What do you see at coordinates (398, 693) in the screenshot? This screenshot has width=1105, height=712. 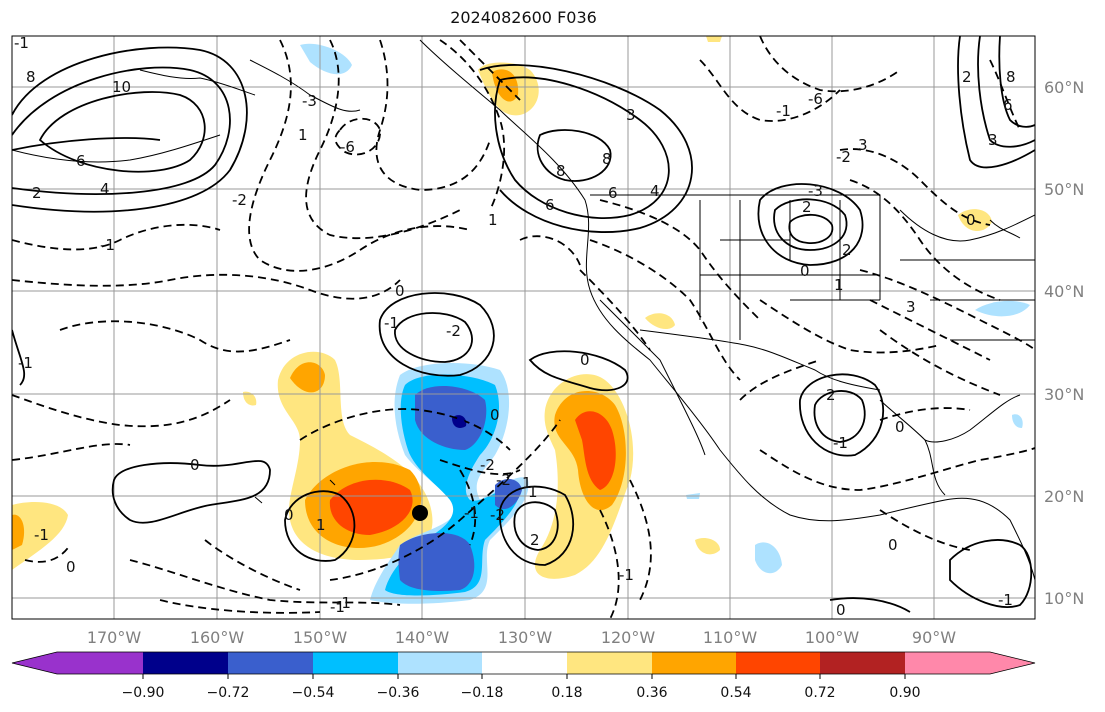 I see `colorbar-label: −0.36` at bounding box center [398, 693].